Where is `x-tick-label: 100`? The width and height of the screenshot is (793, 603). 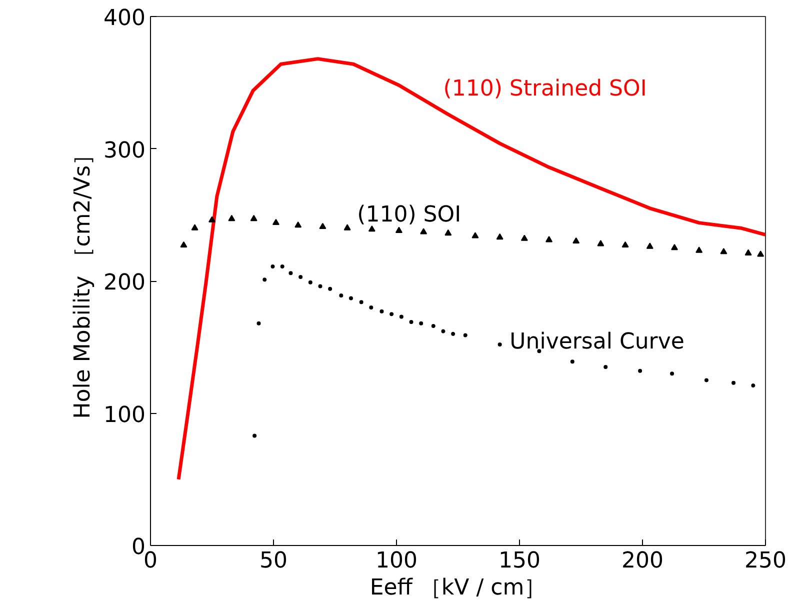 x-tick-label: 100 is located at coordinates (397, 561).